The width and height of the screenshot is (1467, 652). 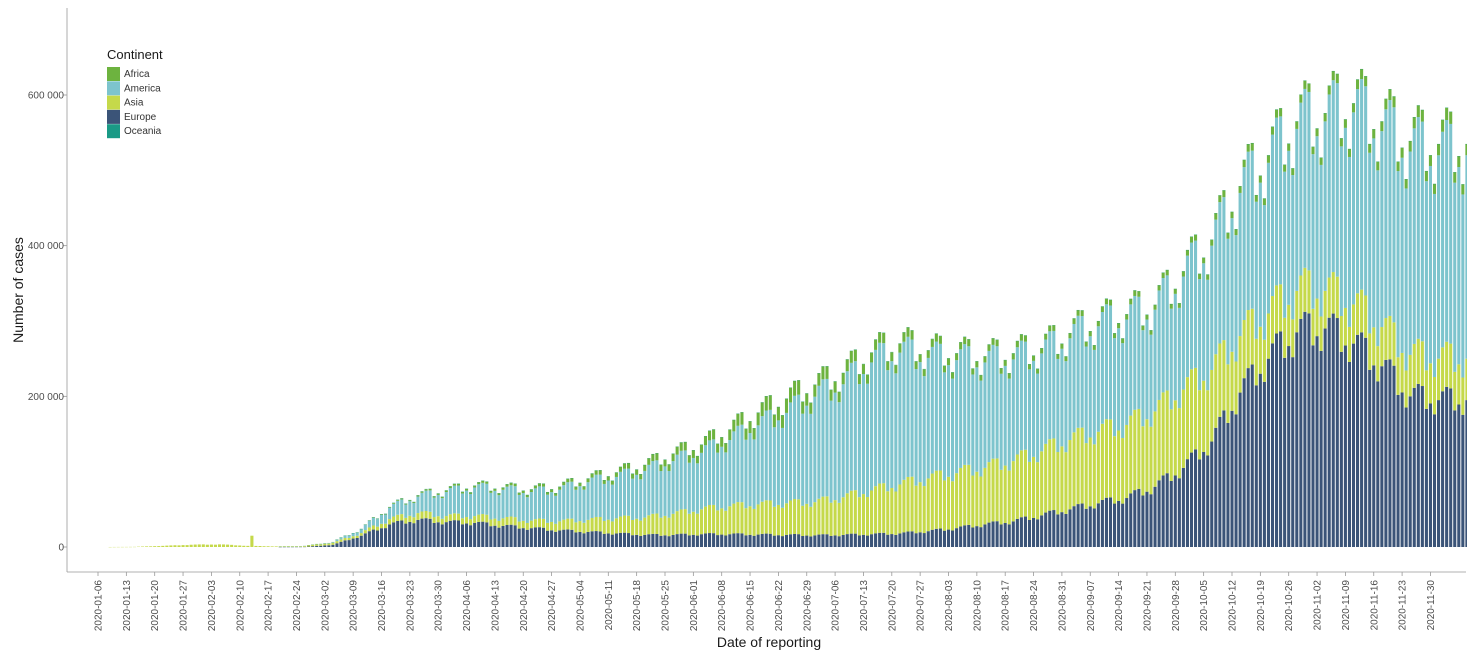 What do you see at coordinates (921, 606) in the screenshot?
I see `x-tick-label: 2020-07-27` at bounding box center [921, 606].